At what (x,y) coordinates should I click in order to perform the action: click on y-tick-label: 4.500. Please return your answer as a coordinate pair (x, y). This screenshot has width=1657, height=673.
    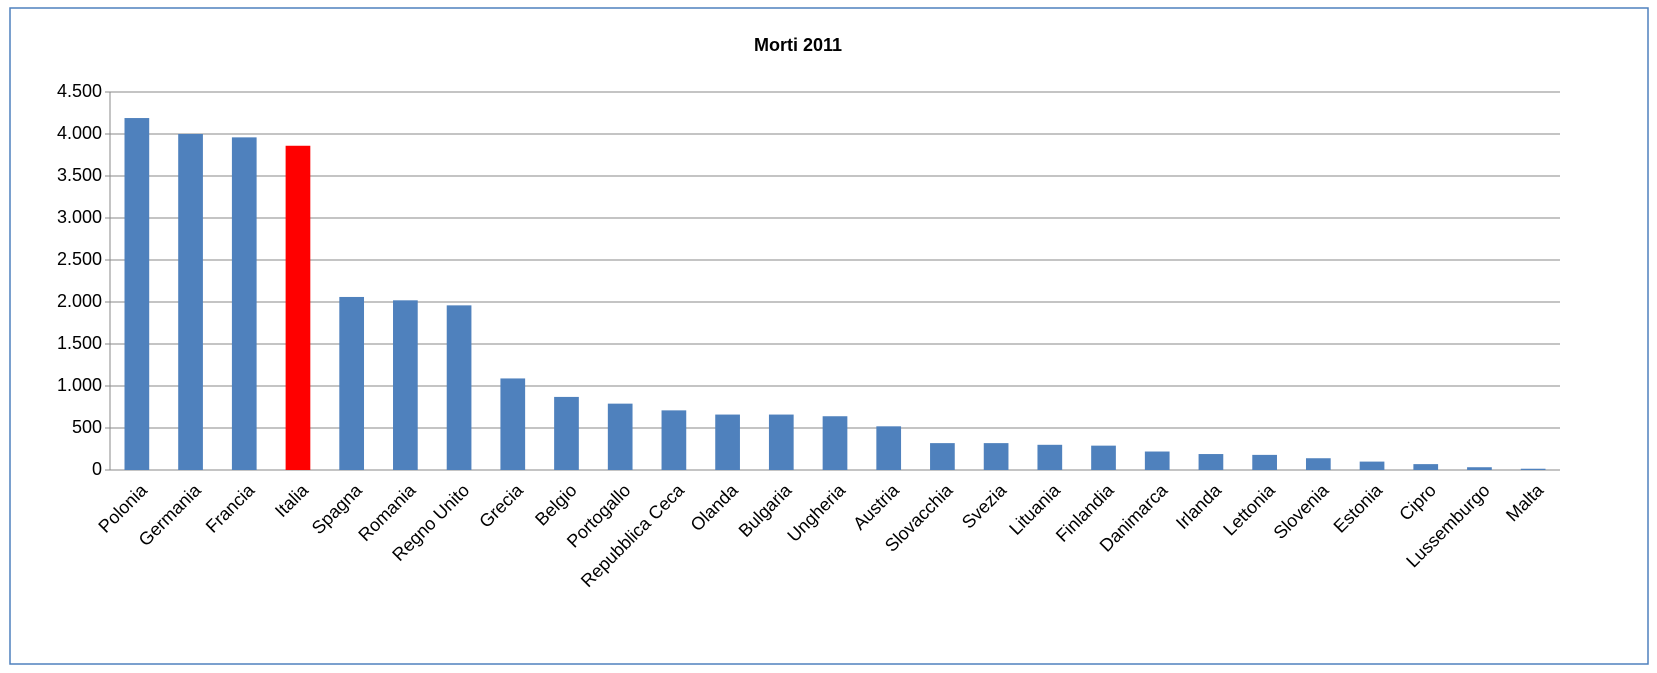
    Looking at the image, I should click on (79, 91).